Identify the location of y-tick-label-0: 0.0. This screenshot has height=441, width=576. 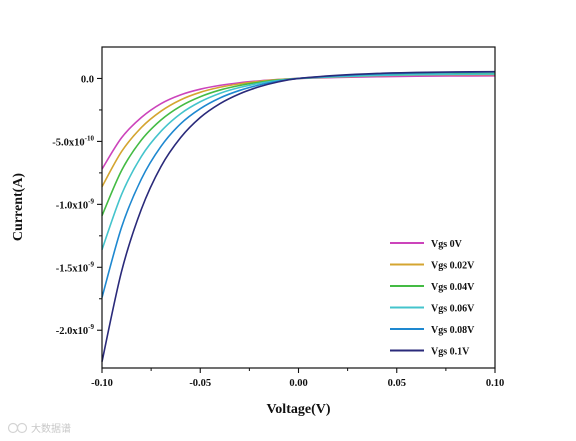
(87, 79).